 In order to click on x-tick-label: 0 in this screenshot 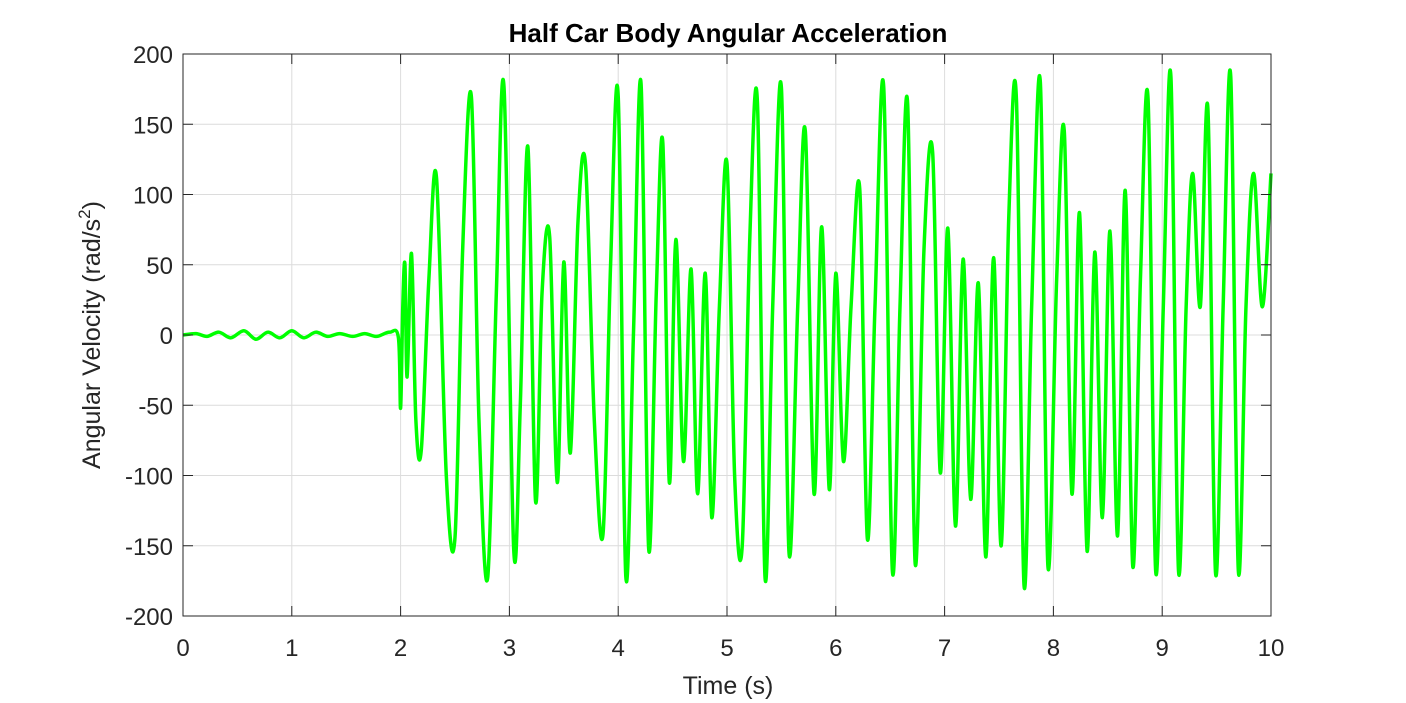, I will do `click(182, 648)`.